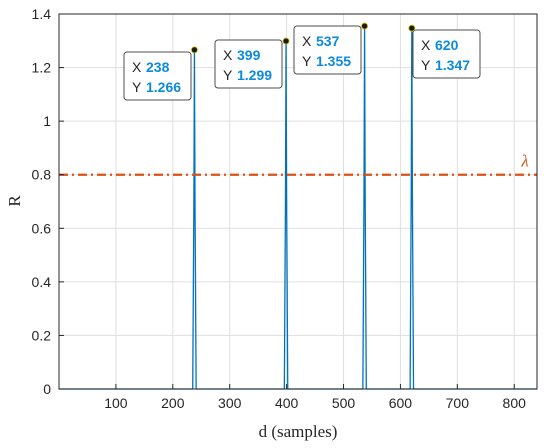 The image size is (550, 448). What do you see at coordinates (158, 67) in the screenshot?
I see `datatip-x-value: 238` at bounding box center [158, 67].